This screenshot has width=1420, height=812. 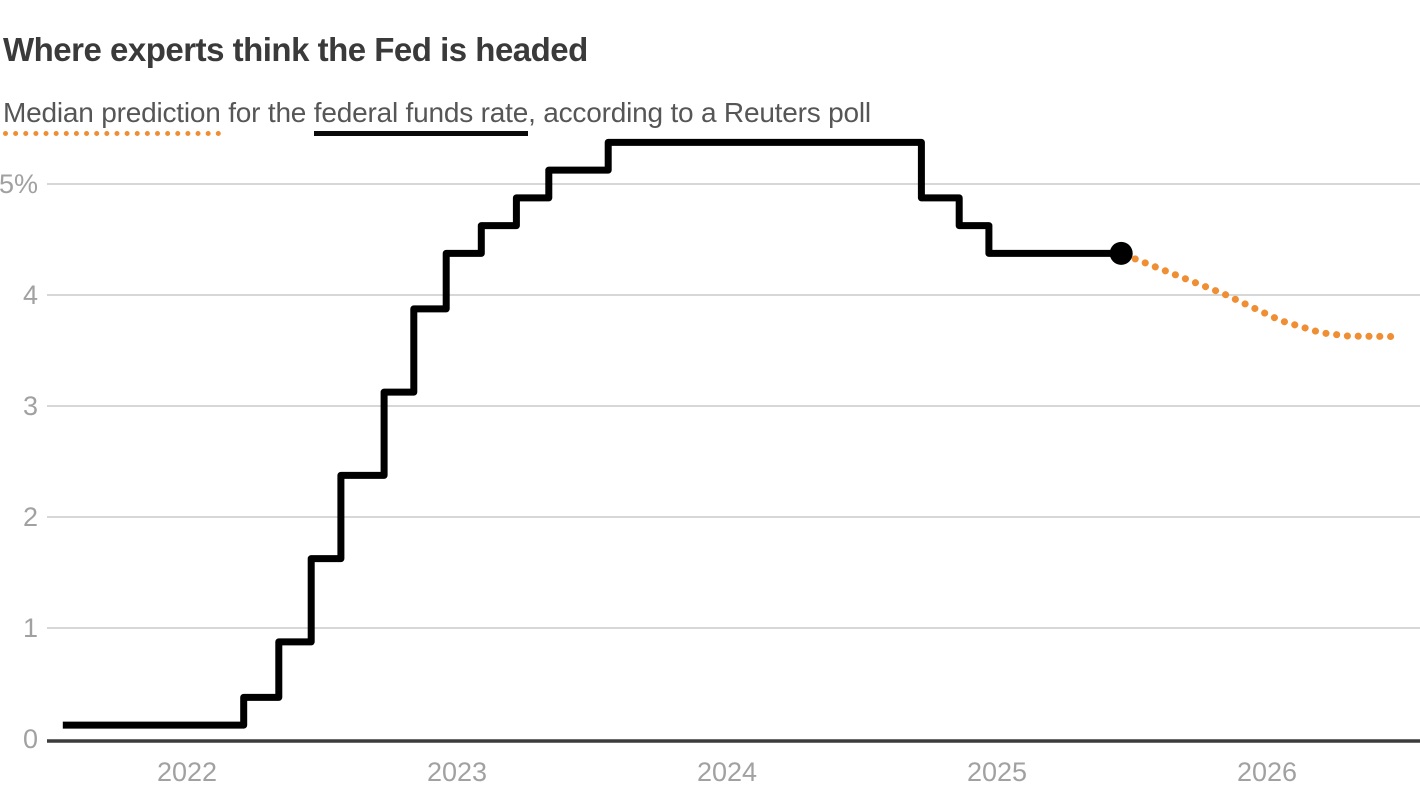 I want to click on y-axis-label: 4, so click(x=30, y=295).